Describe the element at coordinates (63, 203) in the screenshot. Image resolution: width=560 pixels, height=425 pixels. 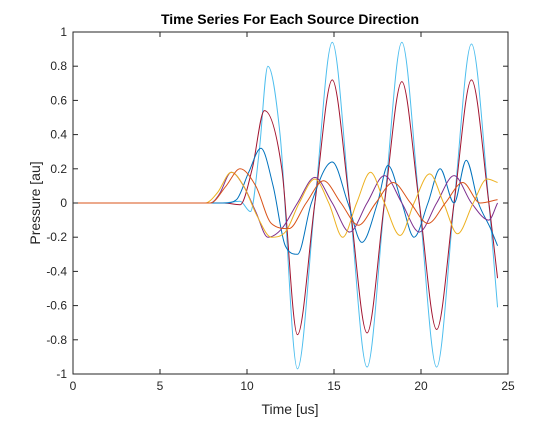
I see `y-tick-label: 0` at that location.